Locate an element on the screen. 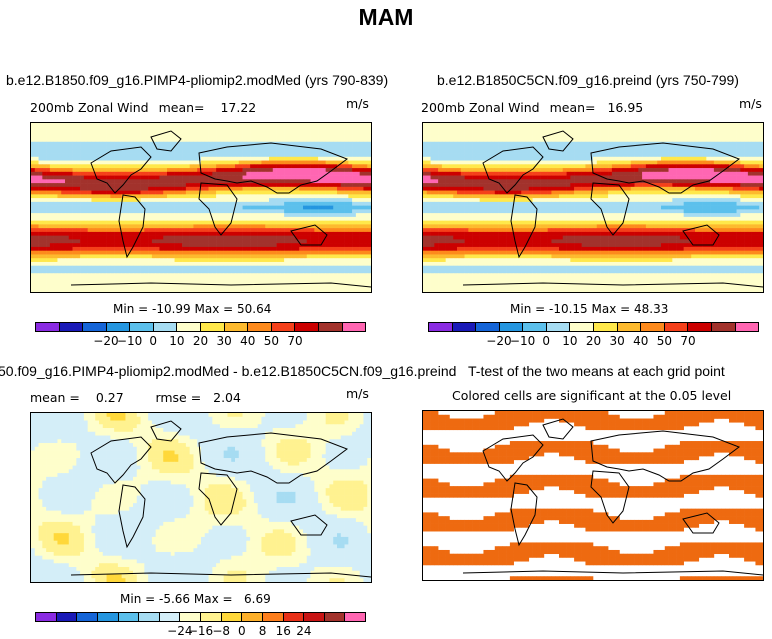 The height and width of the screenshot is (639, 772). panel2-mean-label: mean= is located at coordinates (572, 107).